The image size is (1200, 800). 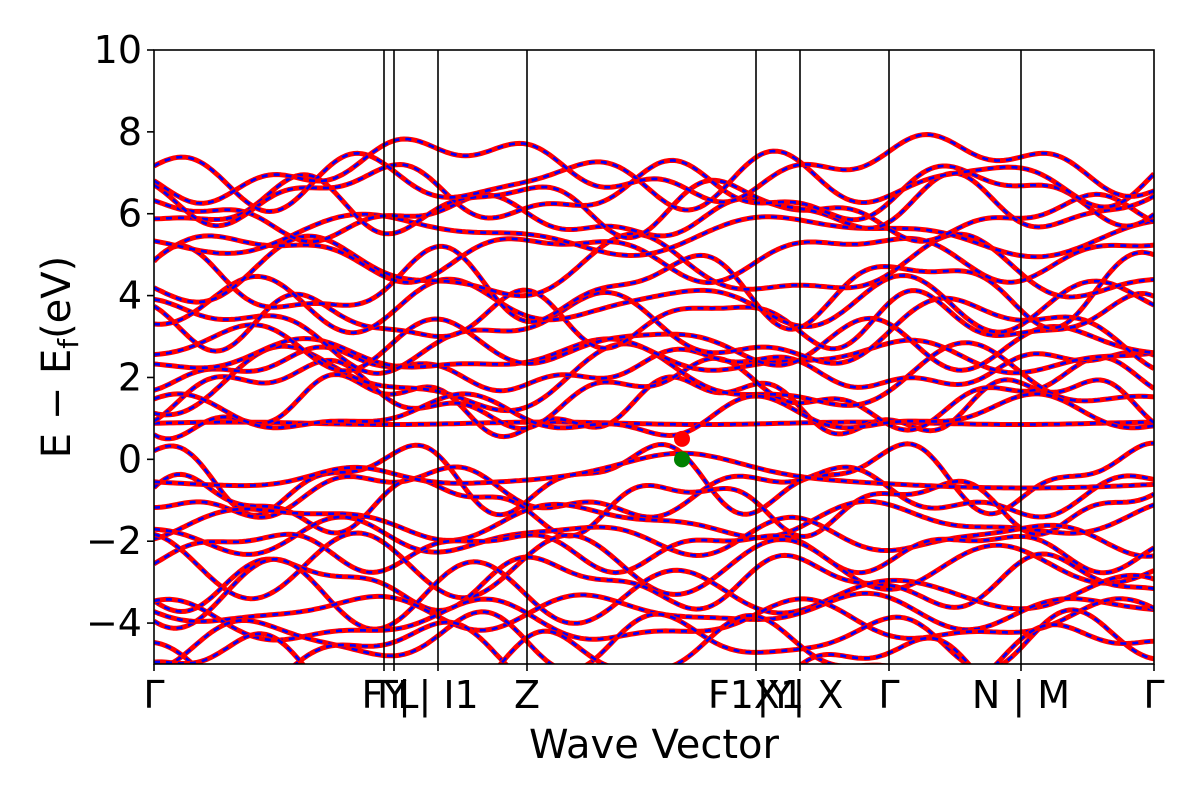 I want to click on y-tick-label-4: 2, so click(x=130, y=377).